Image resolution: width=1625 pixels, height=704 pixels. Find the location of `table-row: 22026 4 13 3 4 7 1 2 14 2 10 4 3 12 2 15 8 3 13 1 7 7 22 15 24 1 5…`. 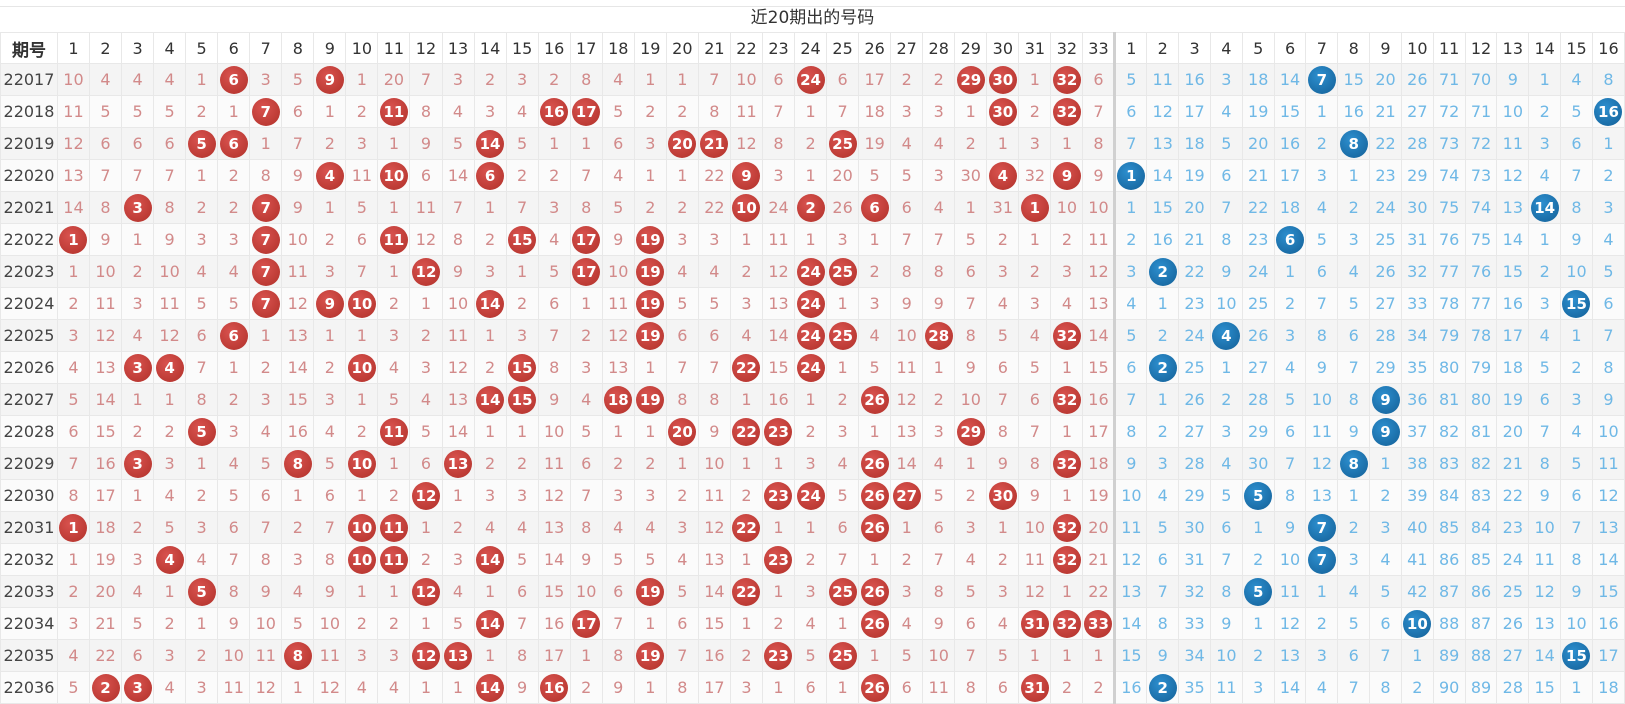

table-row: 22026 4 13 3 4 7 1 2 14 2 10 4 3 12 2 15 8 3 13 1 7 7 22 15 24 1 5… is located at coordinates (812, 367).